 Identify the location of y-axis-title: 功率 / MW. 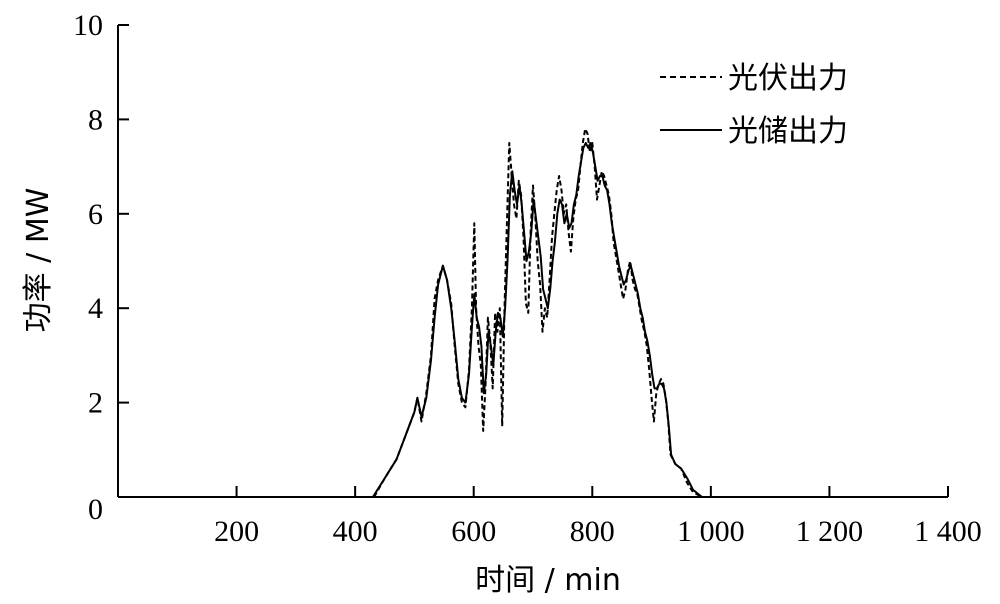
(38, 260).